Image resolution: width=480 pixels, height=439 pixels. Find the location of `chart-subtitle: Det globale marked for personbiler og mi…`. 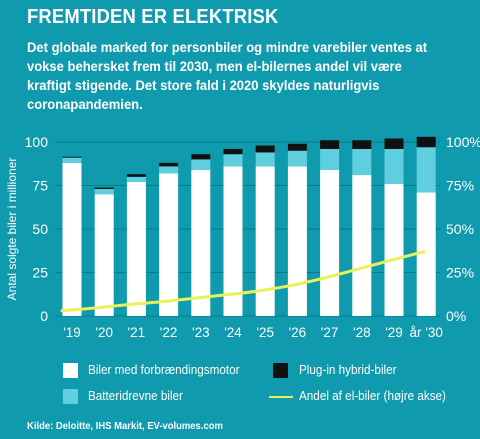

chart-subtitle: Det globale marked for personbiler og mi… is located at coordinates (227, 75).